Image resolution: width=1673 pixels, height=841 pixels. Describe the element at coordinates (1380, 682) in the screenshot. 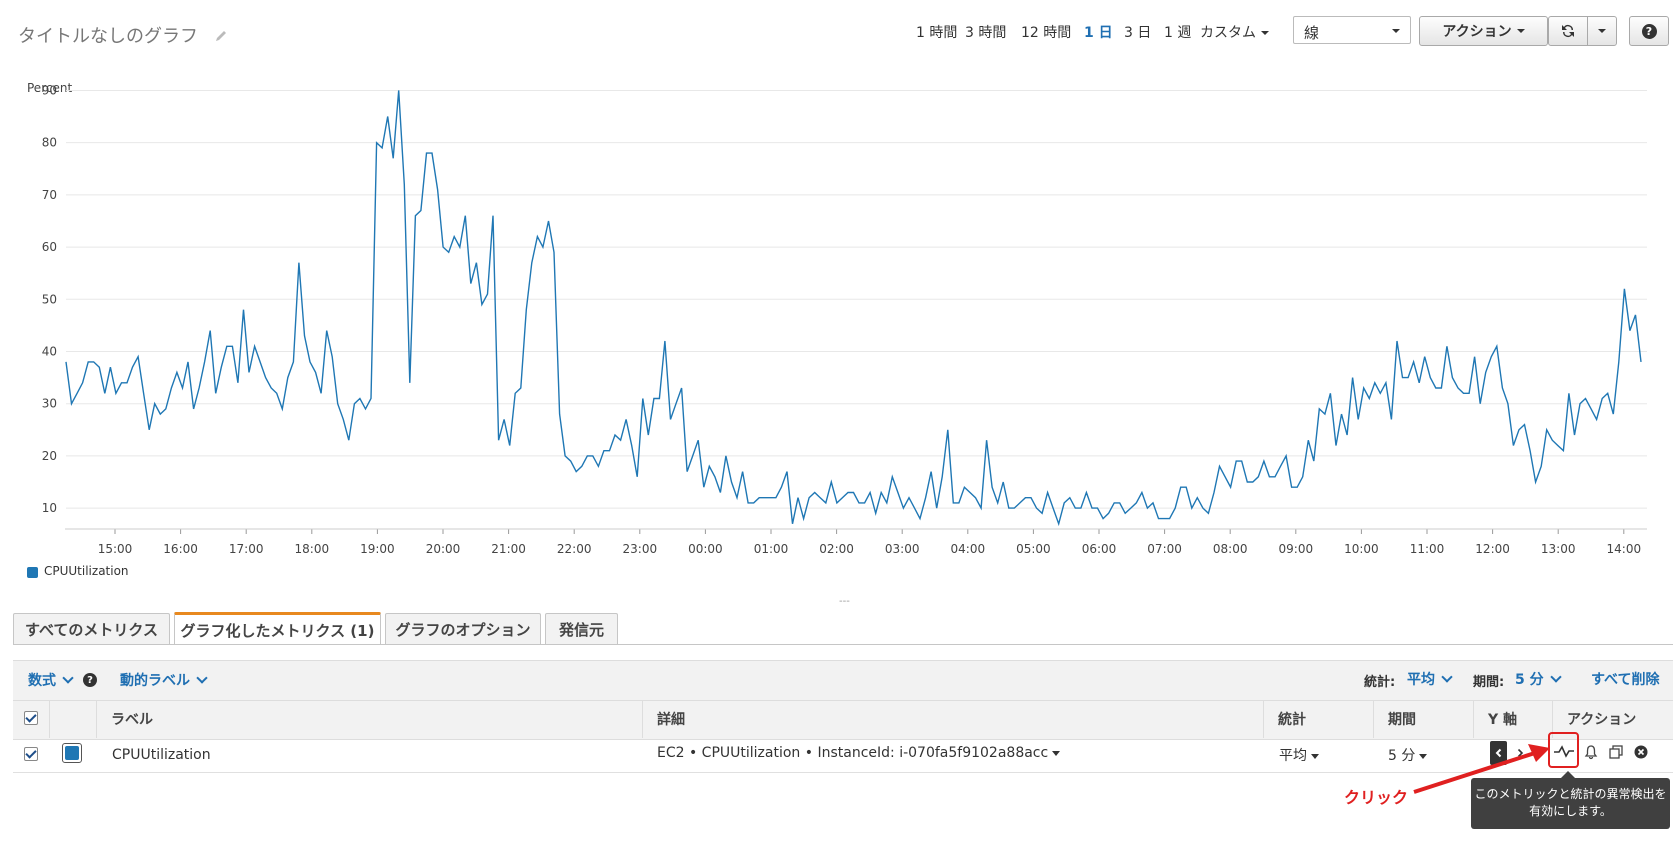

I see `stat-label: 統計:` at that location.